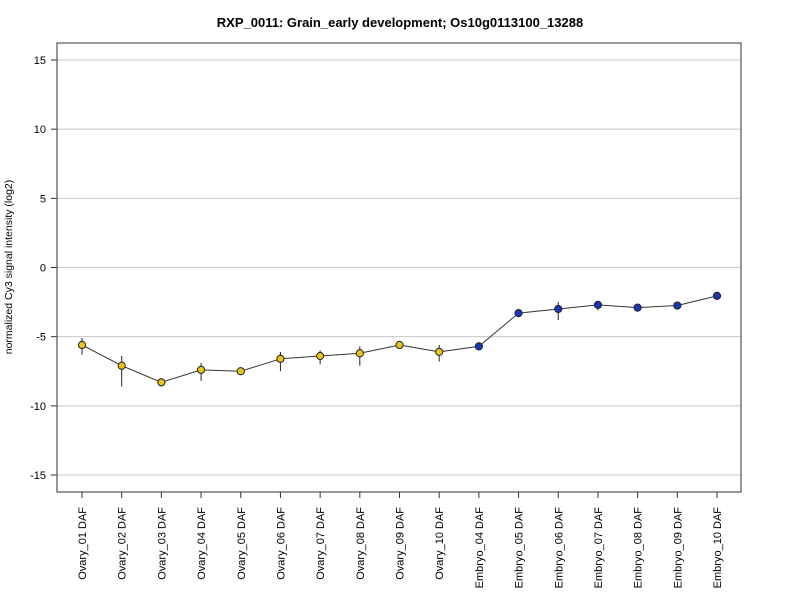 The width and height of the screenshot is (800, 600). Describe the element at coordinates (678, 548) in the screenshot. I see `x-tick-label: Embryo_09 DAF` at that location.